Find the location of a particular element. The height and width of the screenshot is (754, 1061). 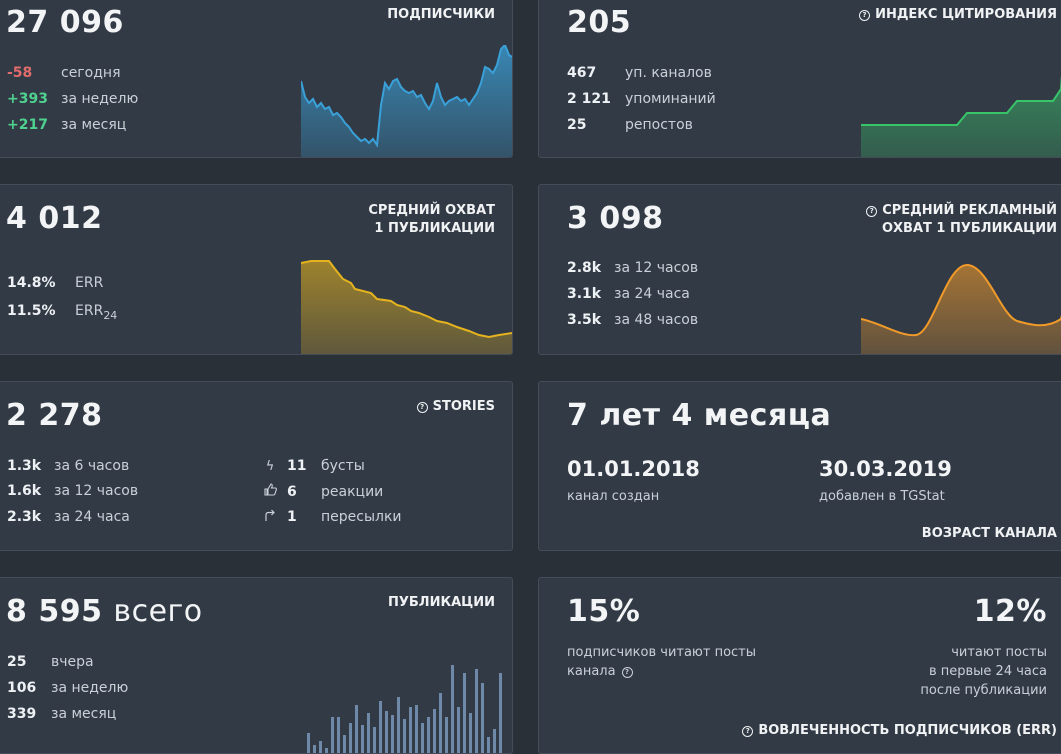

engagement-left-text: подписчиков читают посты канала? is located at coordinates (662, 662).